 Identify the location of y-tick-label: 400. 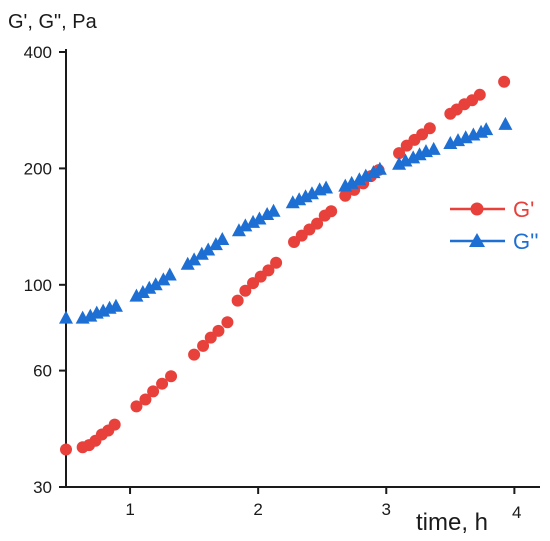
(38, 52).